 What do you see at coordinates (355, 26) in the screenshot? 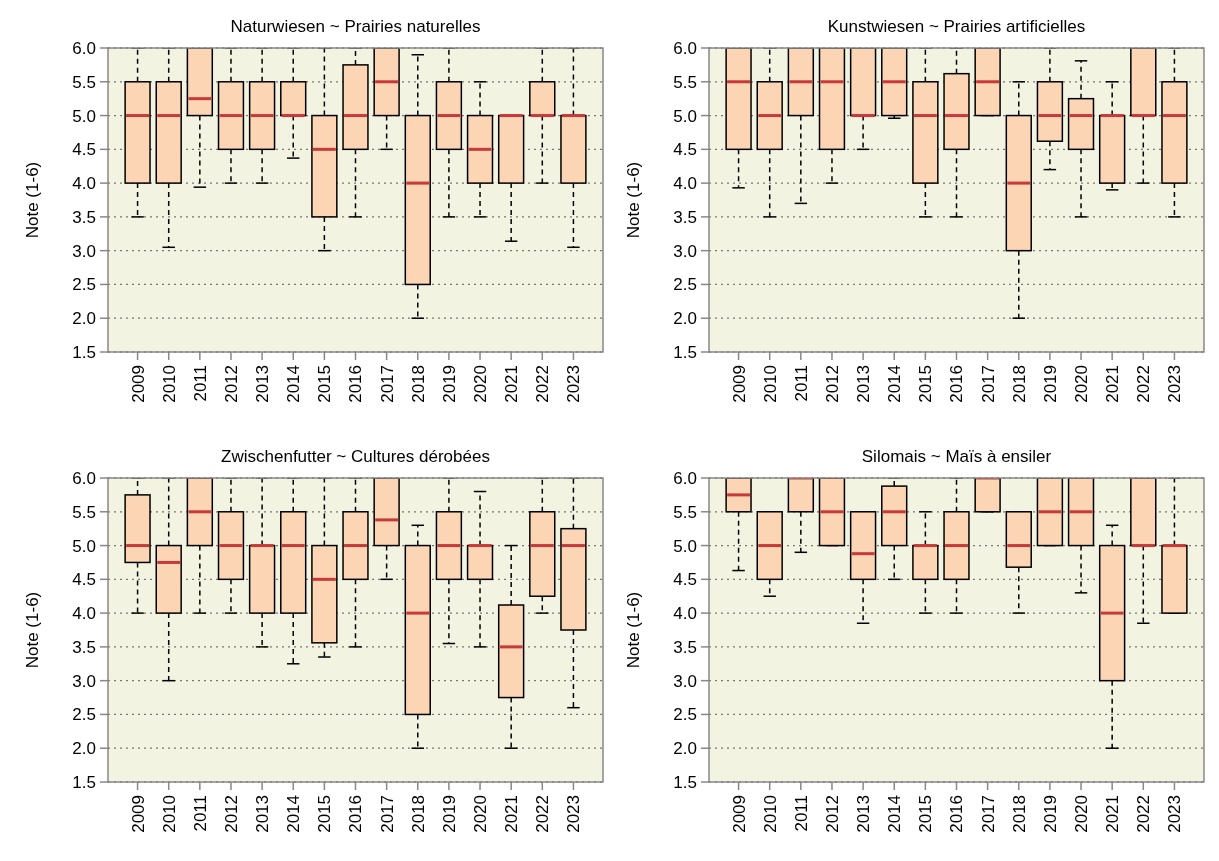
I see `chart-title: Naturwiesen ~ Prairies naturelles` at bounding box center [355, 26].